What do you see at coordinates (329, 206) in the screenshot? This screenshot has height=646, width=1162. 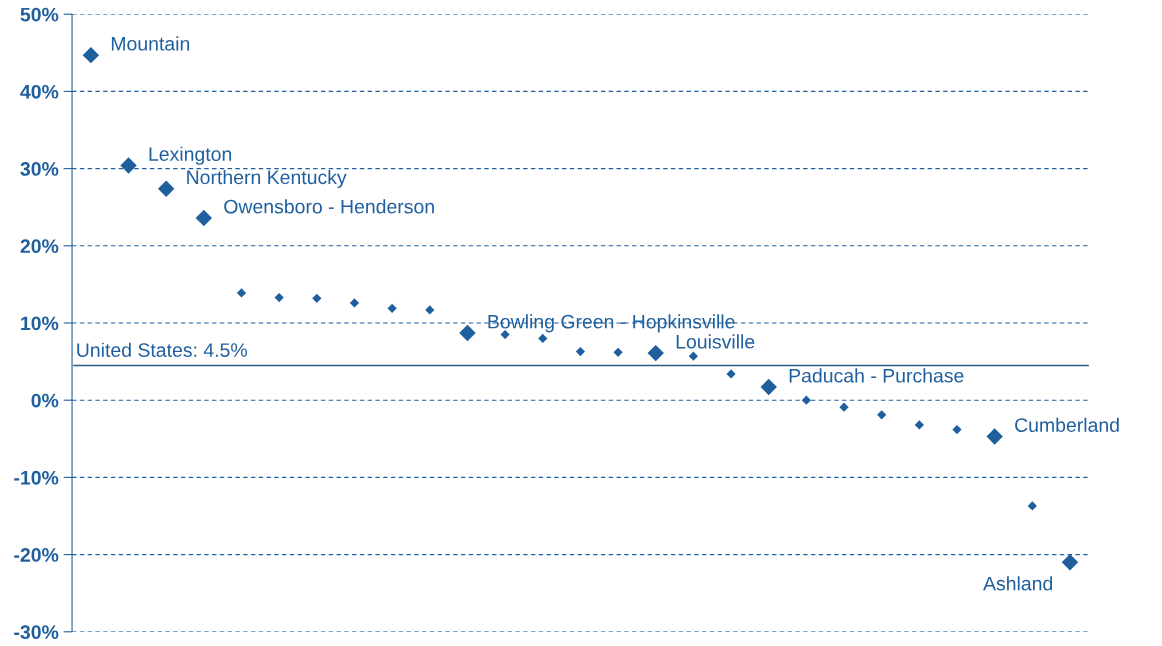 I see `series-label: Owensboro - Henderson` at bounding box center [329, 206].